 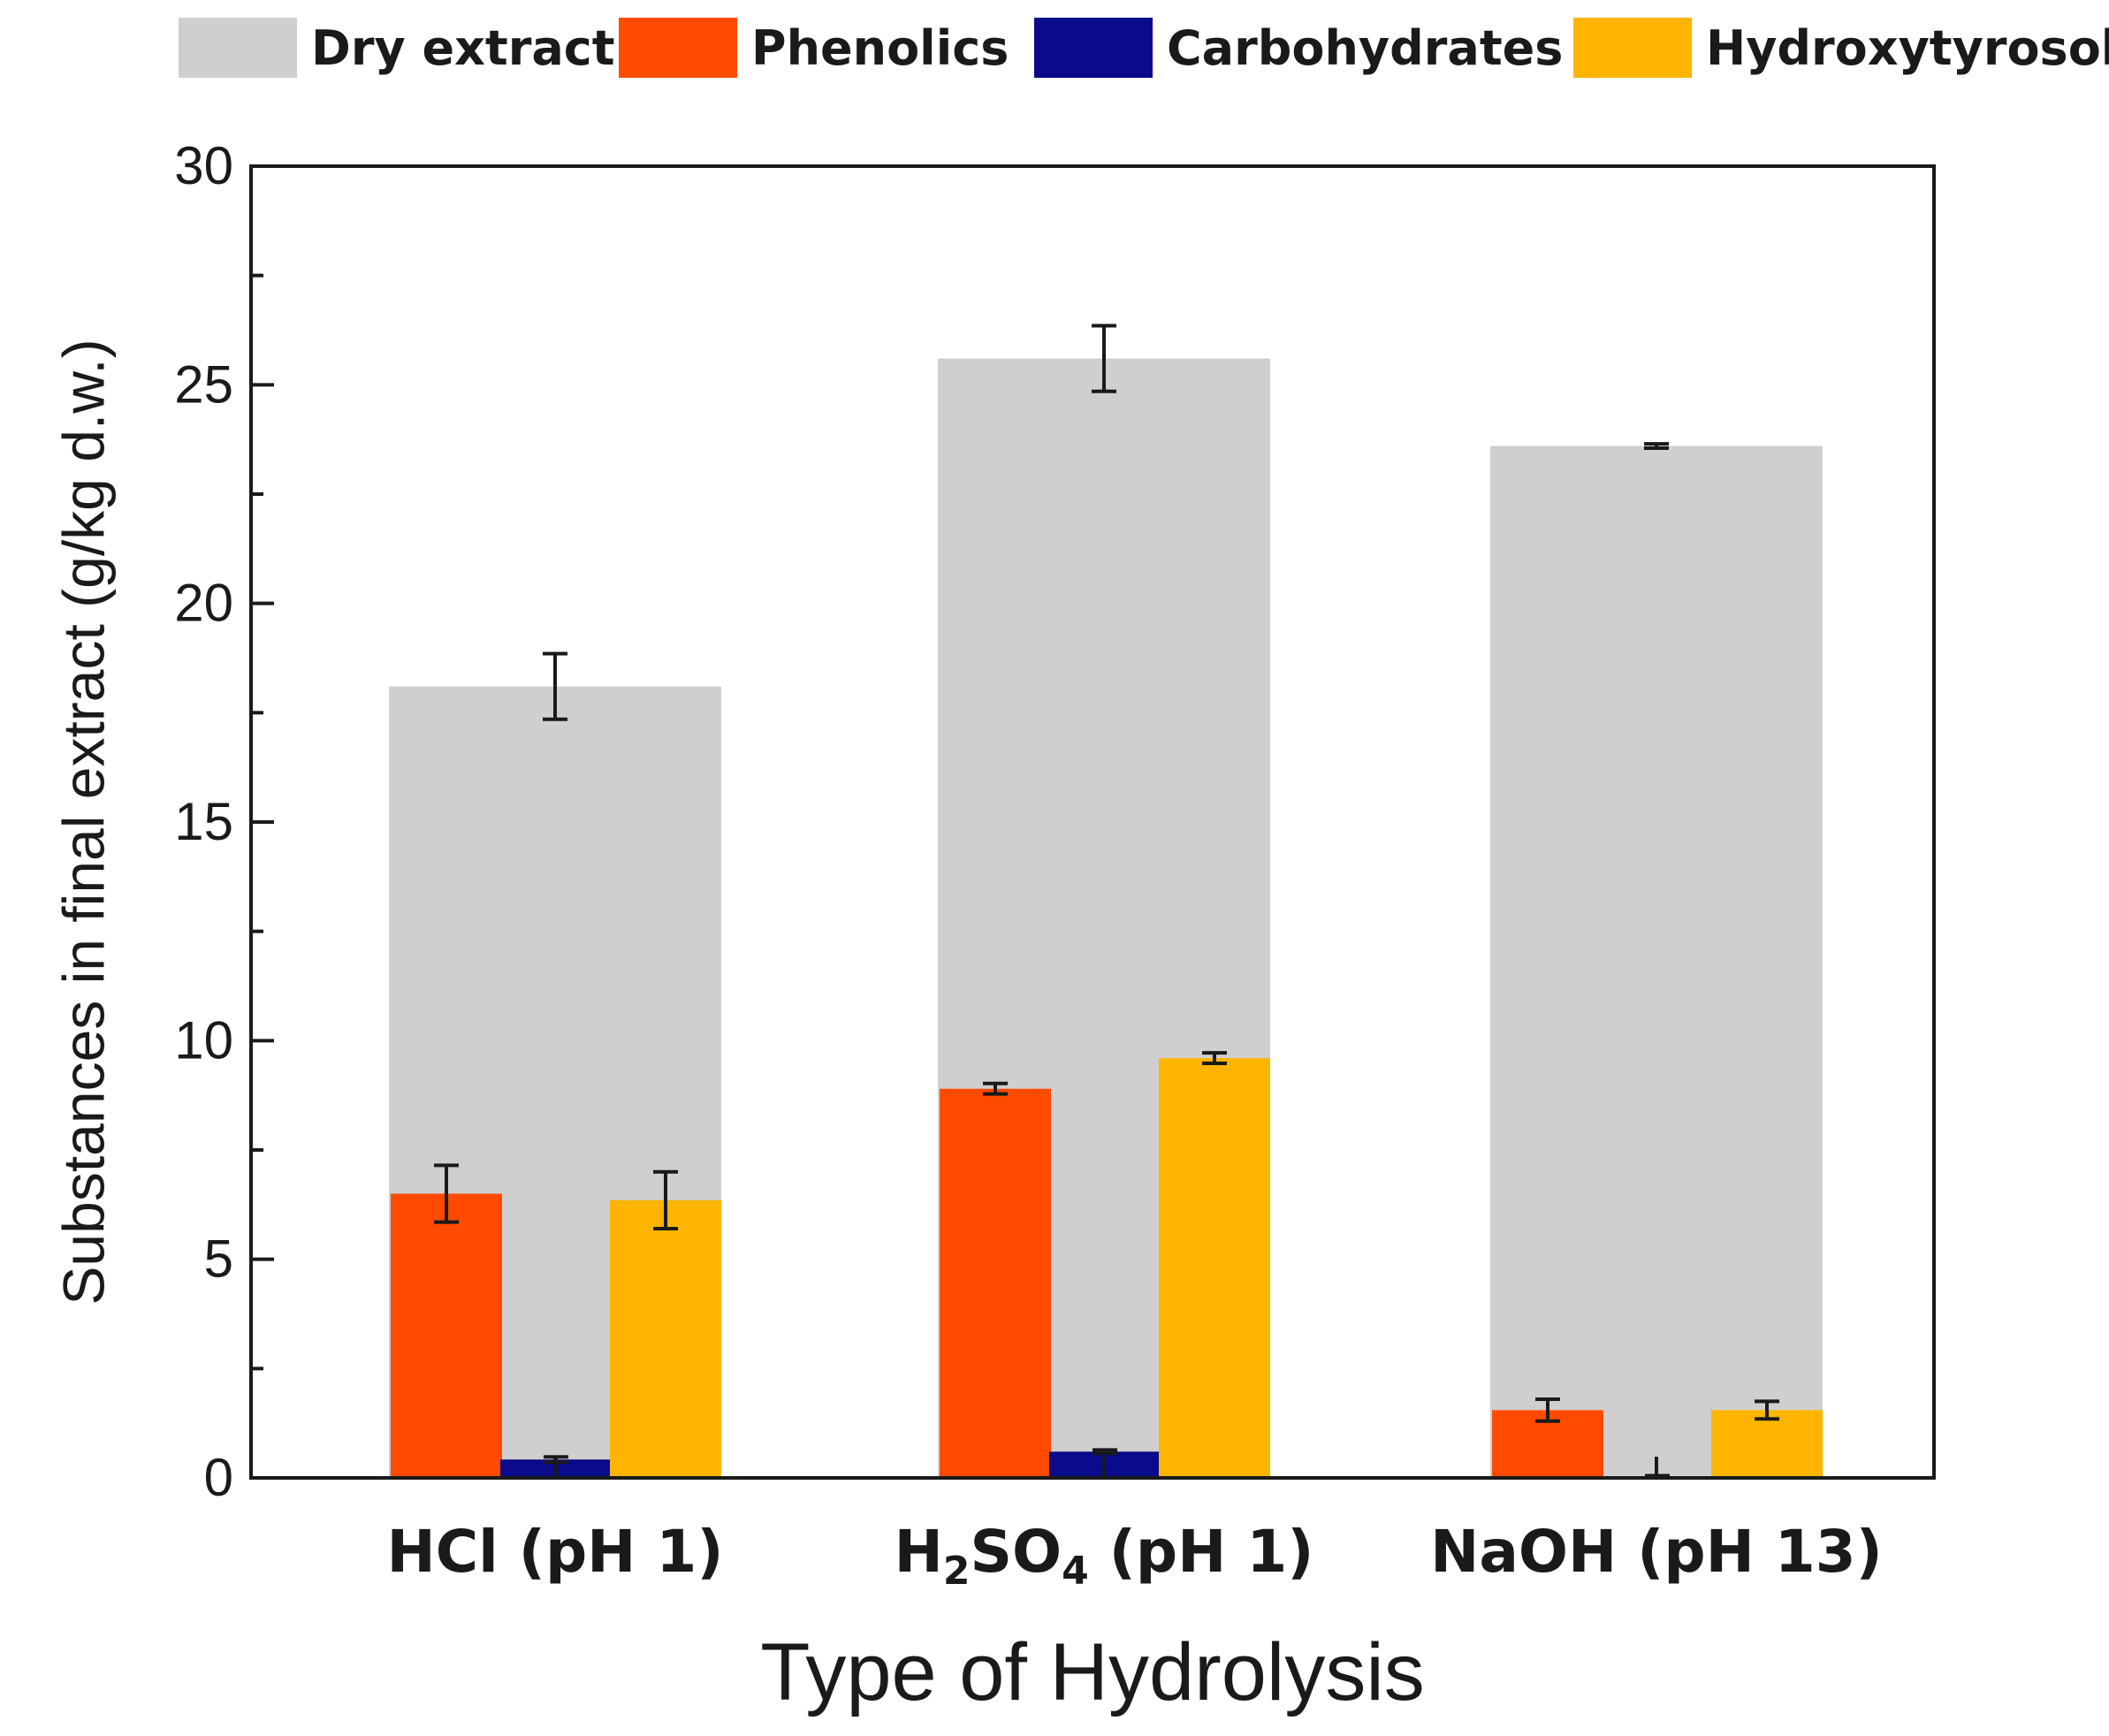 What do you see at coordinates (919, 1552) in the screenshot?
I see `x-tick-text: H` at bounding box center [919, 1552].